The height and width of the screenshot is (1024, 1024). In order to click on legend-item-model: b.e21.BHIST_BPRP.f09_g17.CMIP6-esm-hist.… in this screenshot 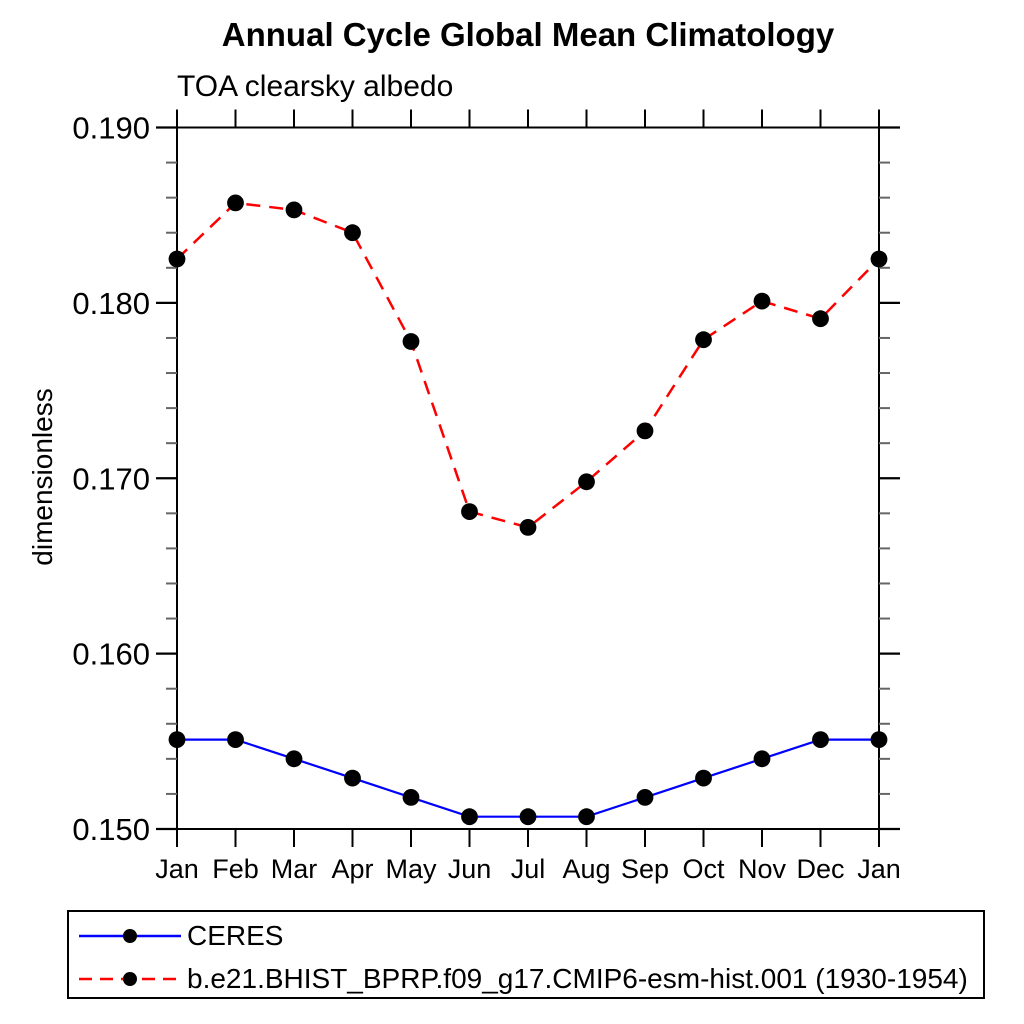, I will do `click(522, 978)`.